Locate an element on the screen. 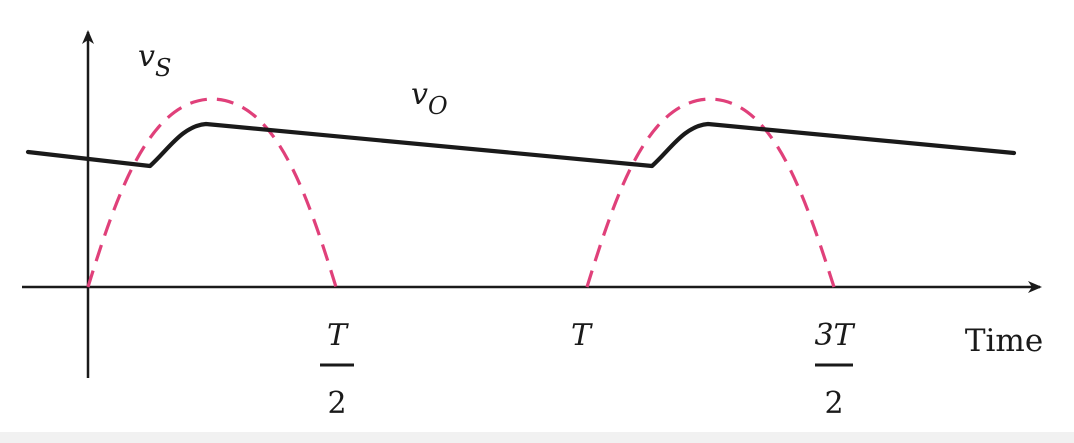 This screenshot has height=443, width=1074. tick-label-three-half-period-denominator: 2 is located at coordinates (833, 403).